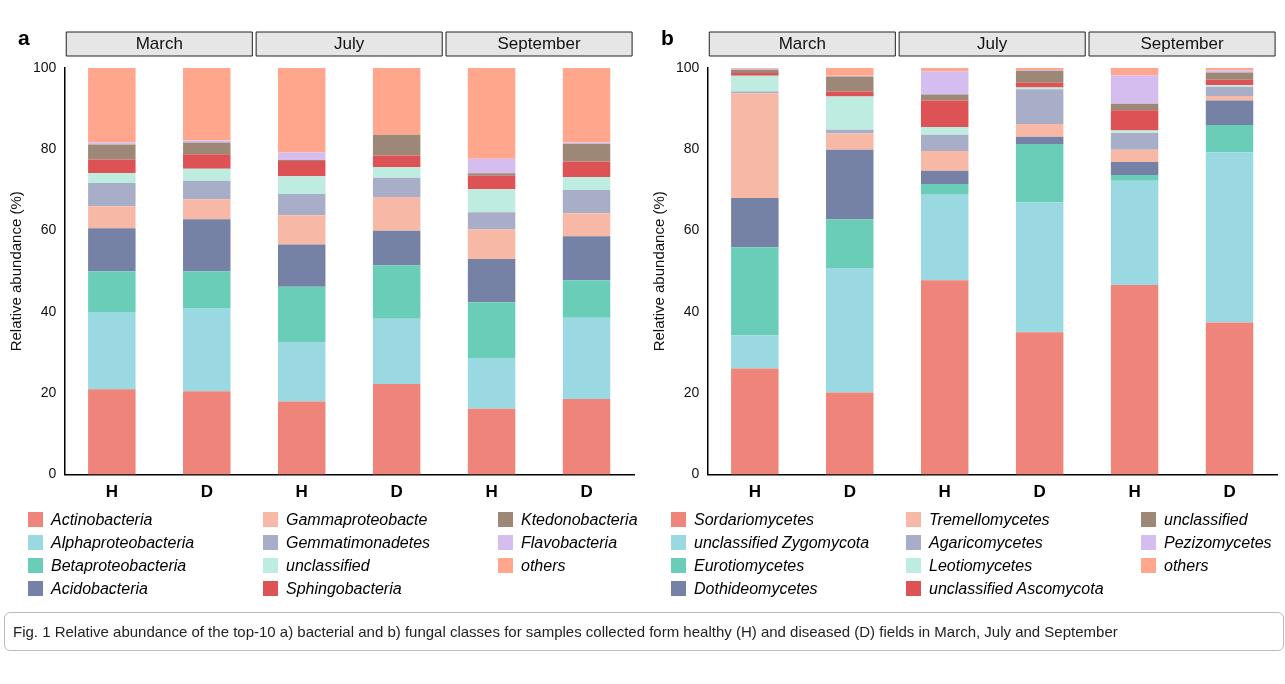 Image resolution: width=1285 pixels, height=684 pixels. I want to click on chart-title: b, so click(667, 38).